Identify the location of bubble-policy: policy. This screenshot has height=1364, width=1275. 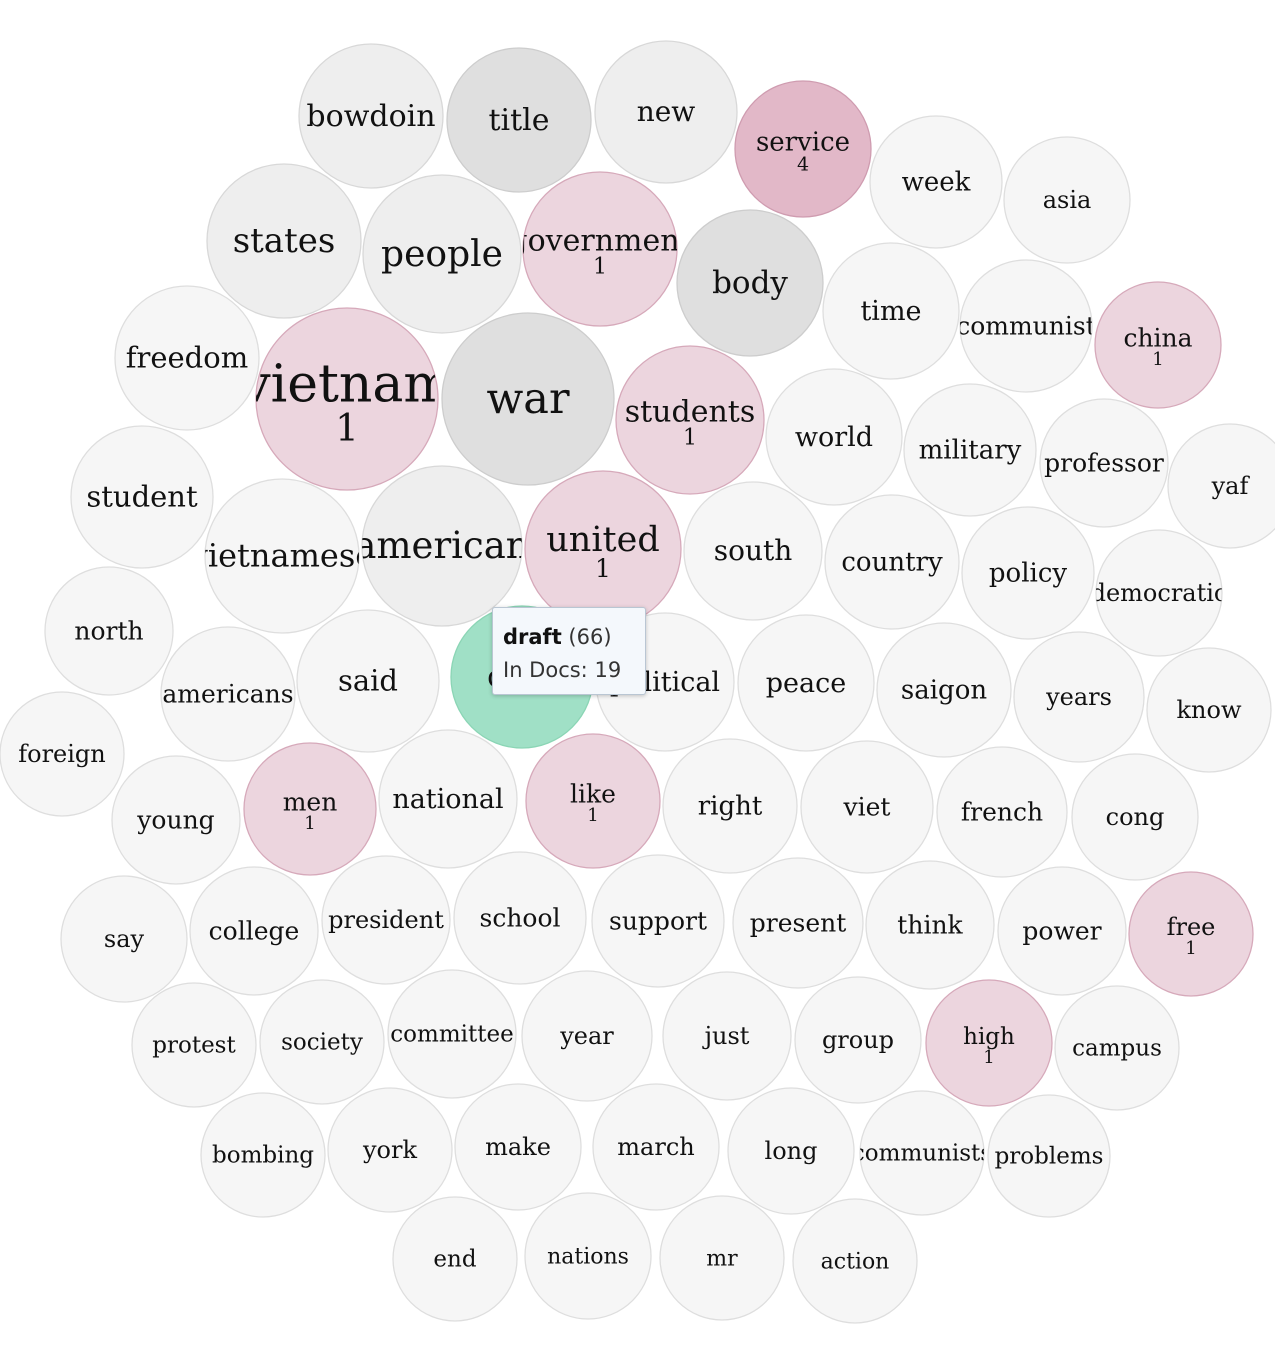
(1028, 573).